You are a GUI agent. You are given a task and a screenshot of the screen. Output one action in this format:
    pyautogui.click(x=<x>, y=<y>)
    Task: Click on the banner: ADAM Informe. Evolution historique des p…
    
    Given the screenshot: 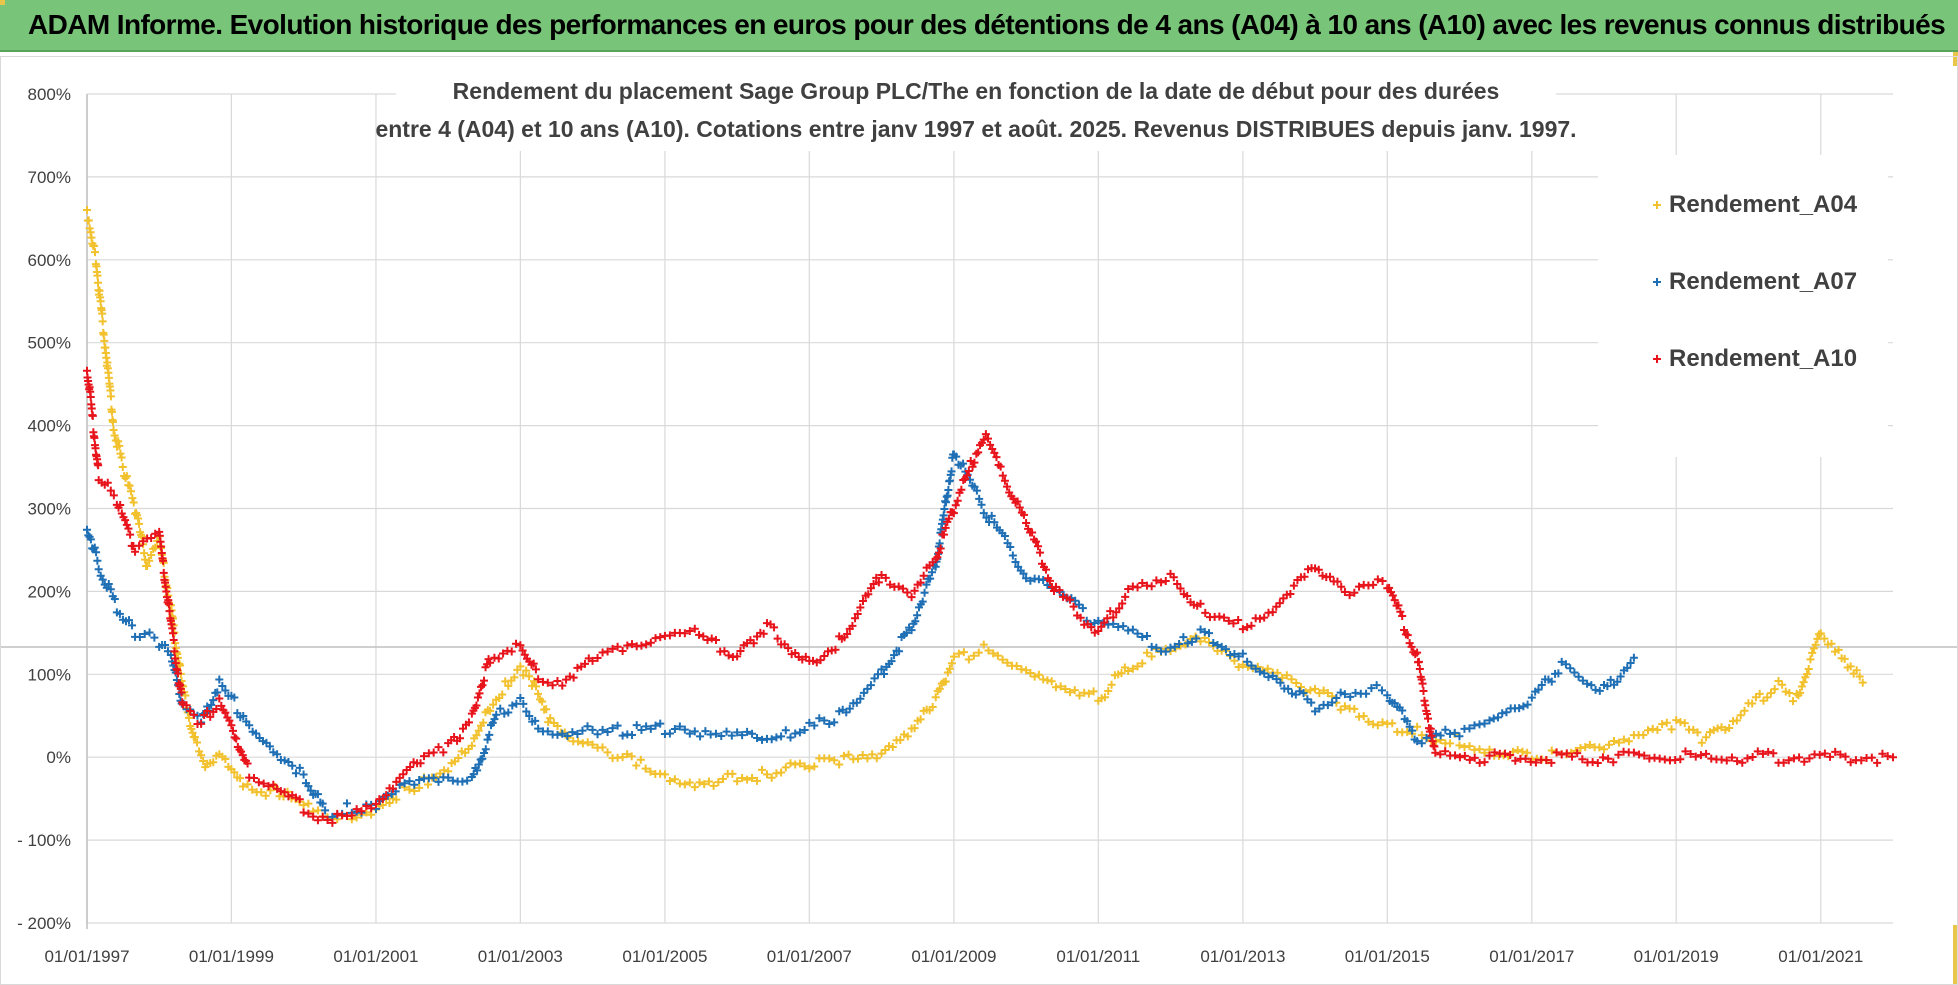 What is the action you would take?
    pyautogui.click(x=979, y=26)
    